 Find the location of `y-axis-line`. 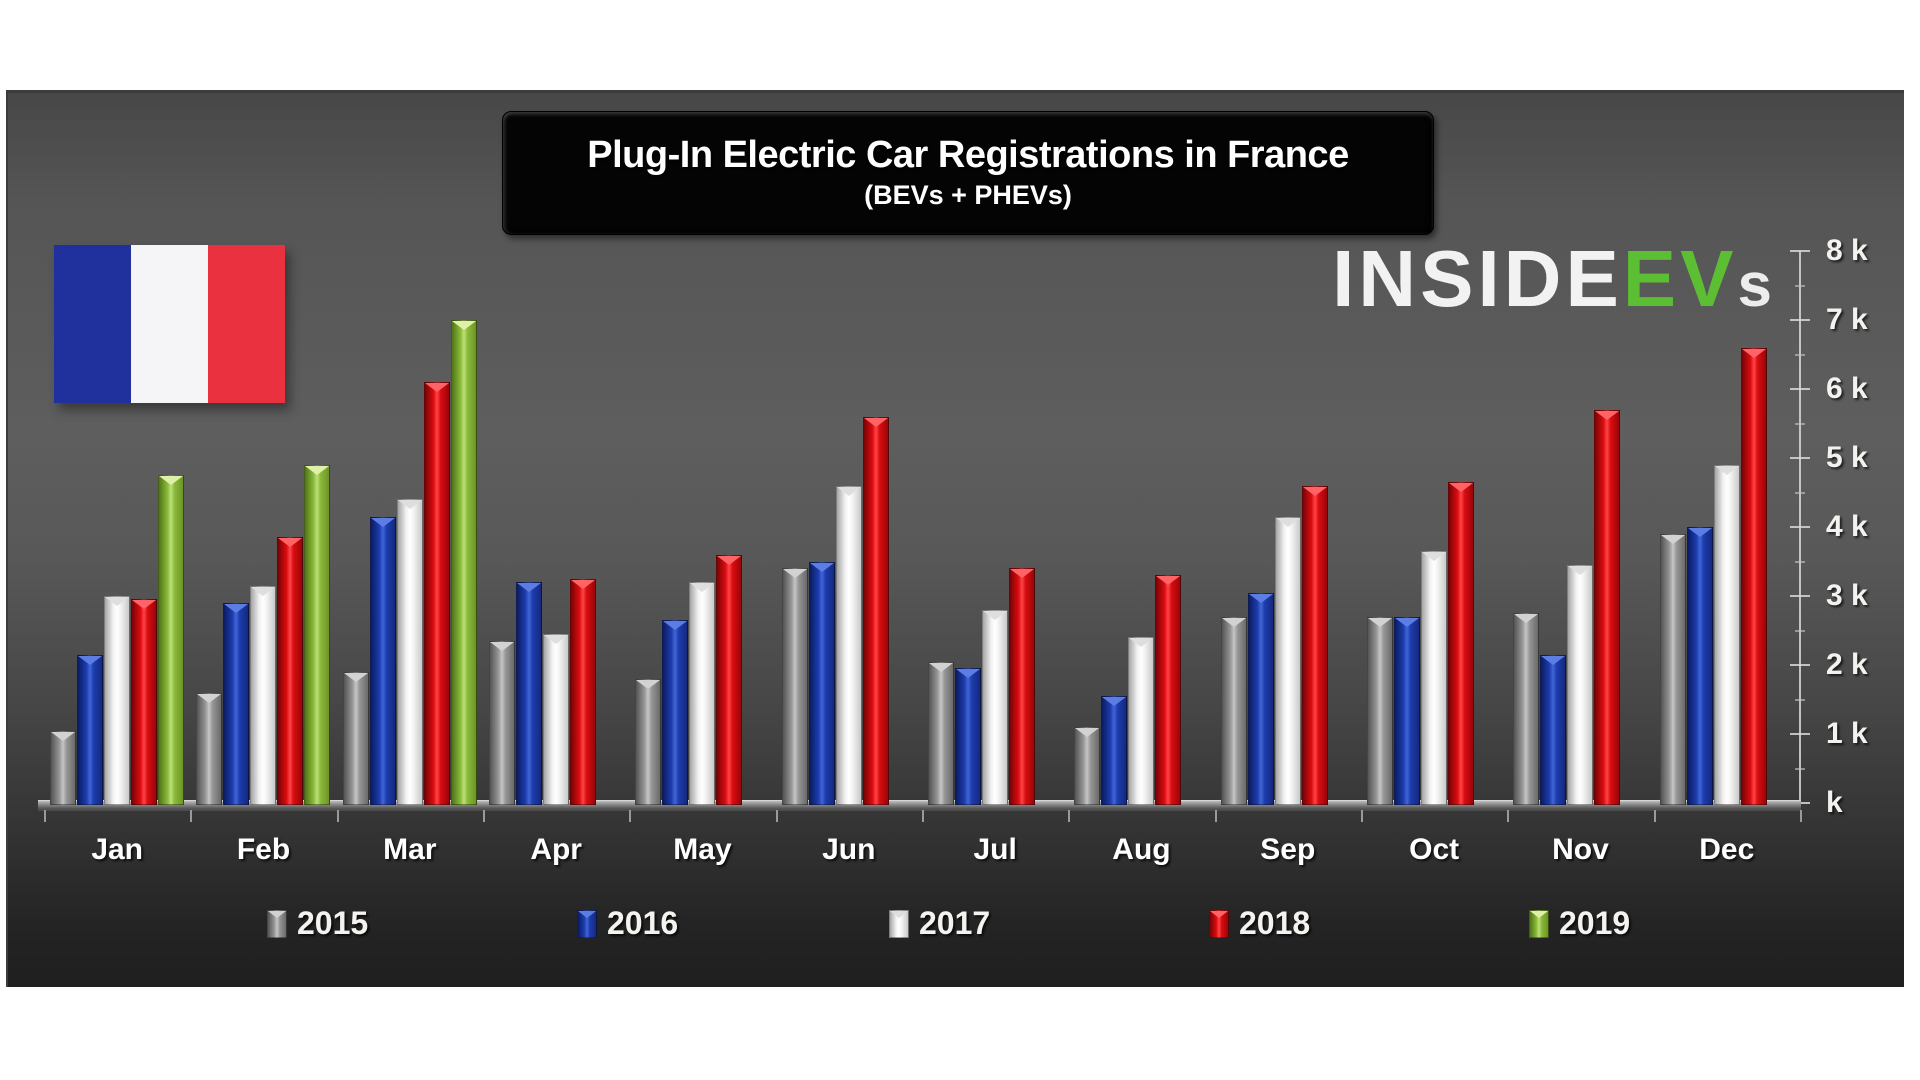

y-axis-line is located at coordinates (1800, 528).